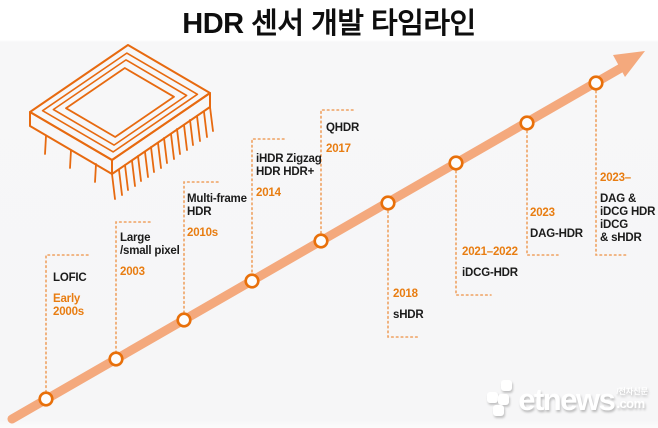 The height and width of the screenshot is (428, 658). Describe the element at coordinates (556, 234) in the screenshot. I see `milestone-name: DAG-HDR` at that location.